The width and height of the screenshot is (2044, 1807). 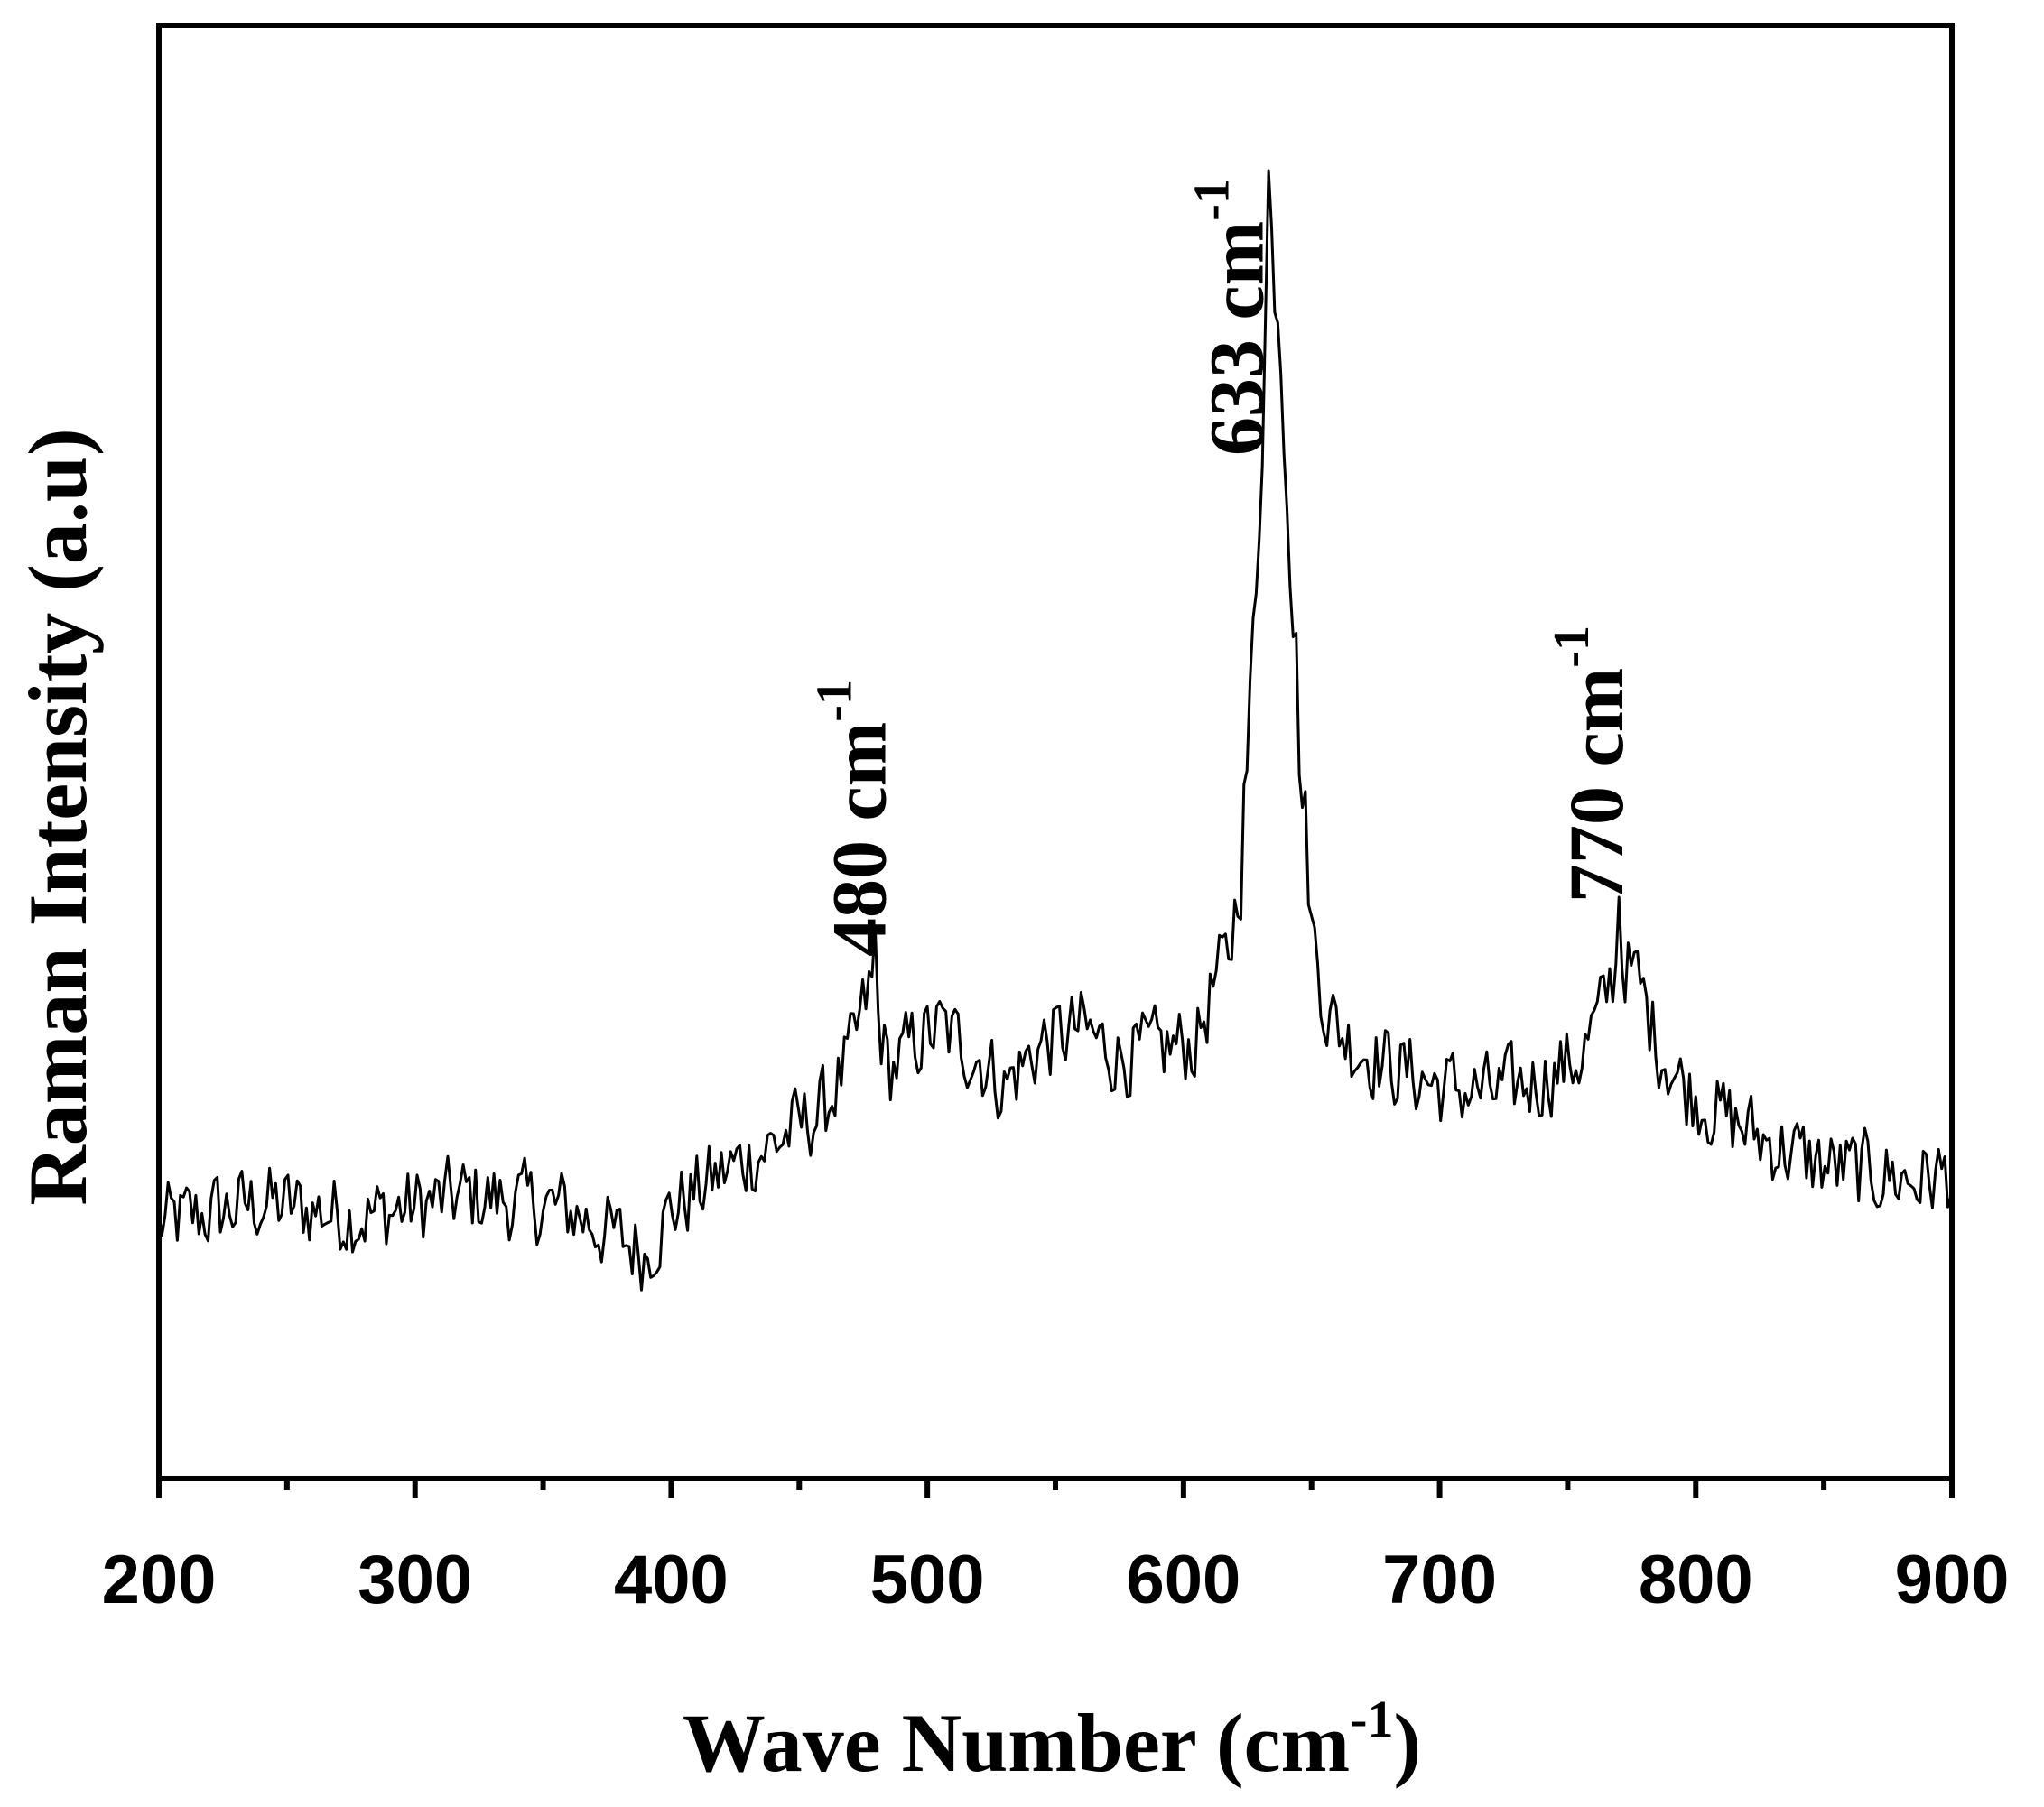 What do you see at coordinates (1231, 317) in the screenshot?
I see `peak-label-633: 633 cm-1` at bounding box center [1231, 317].